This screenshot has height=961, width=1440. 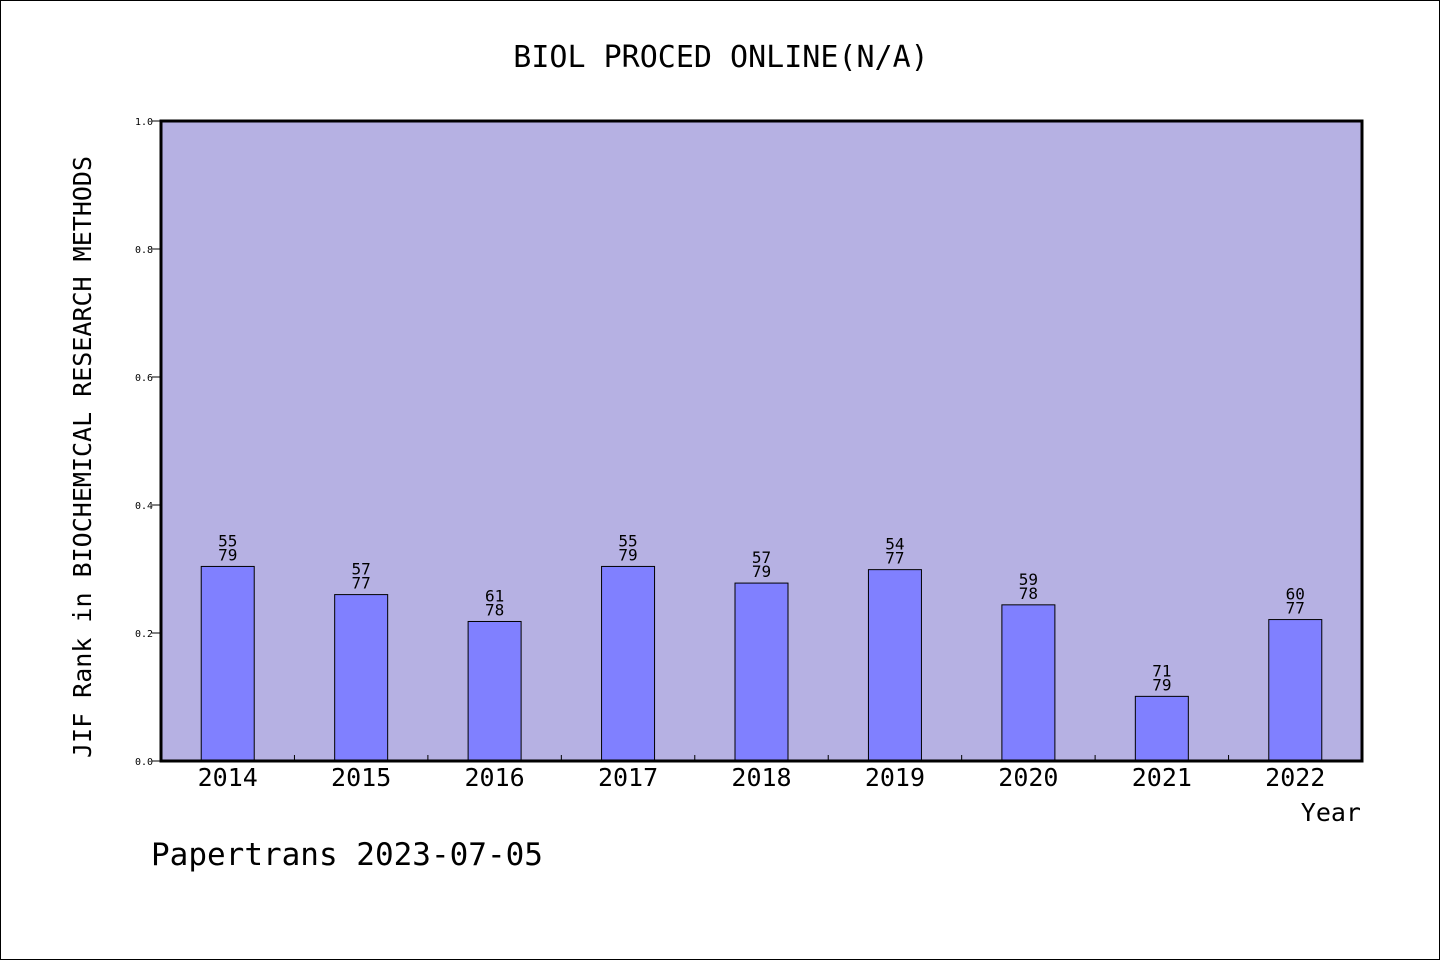 I want to click on x-tick-label: 2017, so click(x=628, y=777).